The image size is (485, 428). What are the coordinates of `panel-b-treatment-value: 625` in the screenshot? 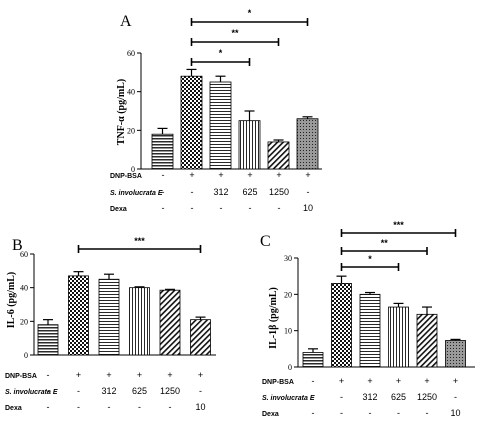 It's located at (139, 391).